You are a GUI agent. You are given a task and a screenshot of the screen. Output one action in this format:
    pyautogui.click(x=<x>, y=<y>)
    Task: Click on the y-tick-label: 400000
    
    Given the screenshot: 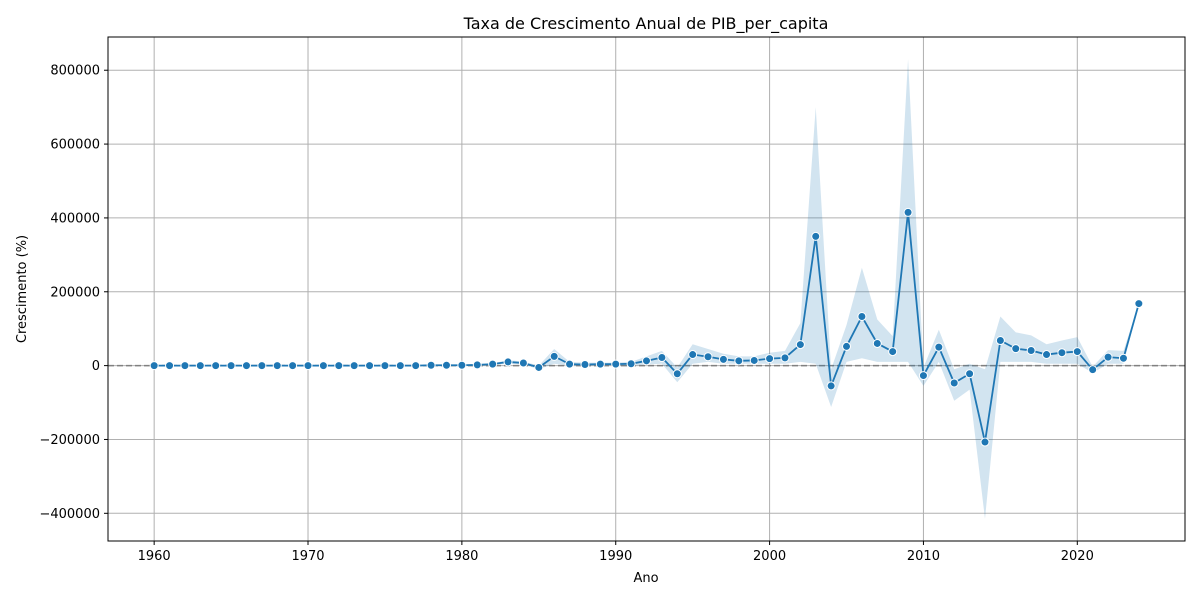 What is the action you would take?
    pyautogui.click(x=75, y=218)
    